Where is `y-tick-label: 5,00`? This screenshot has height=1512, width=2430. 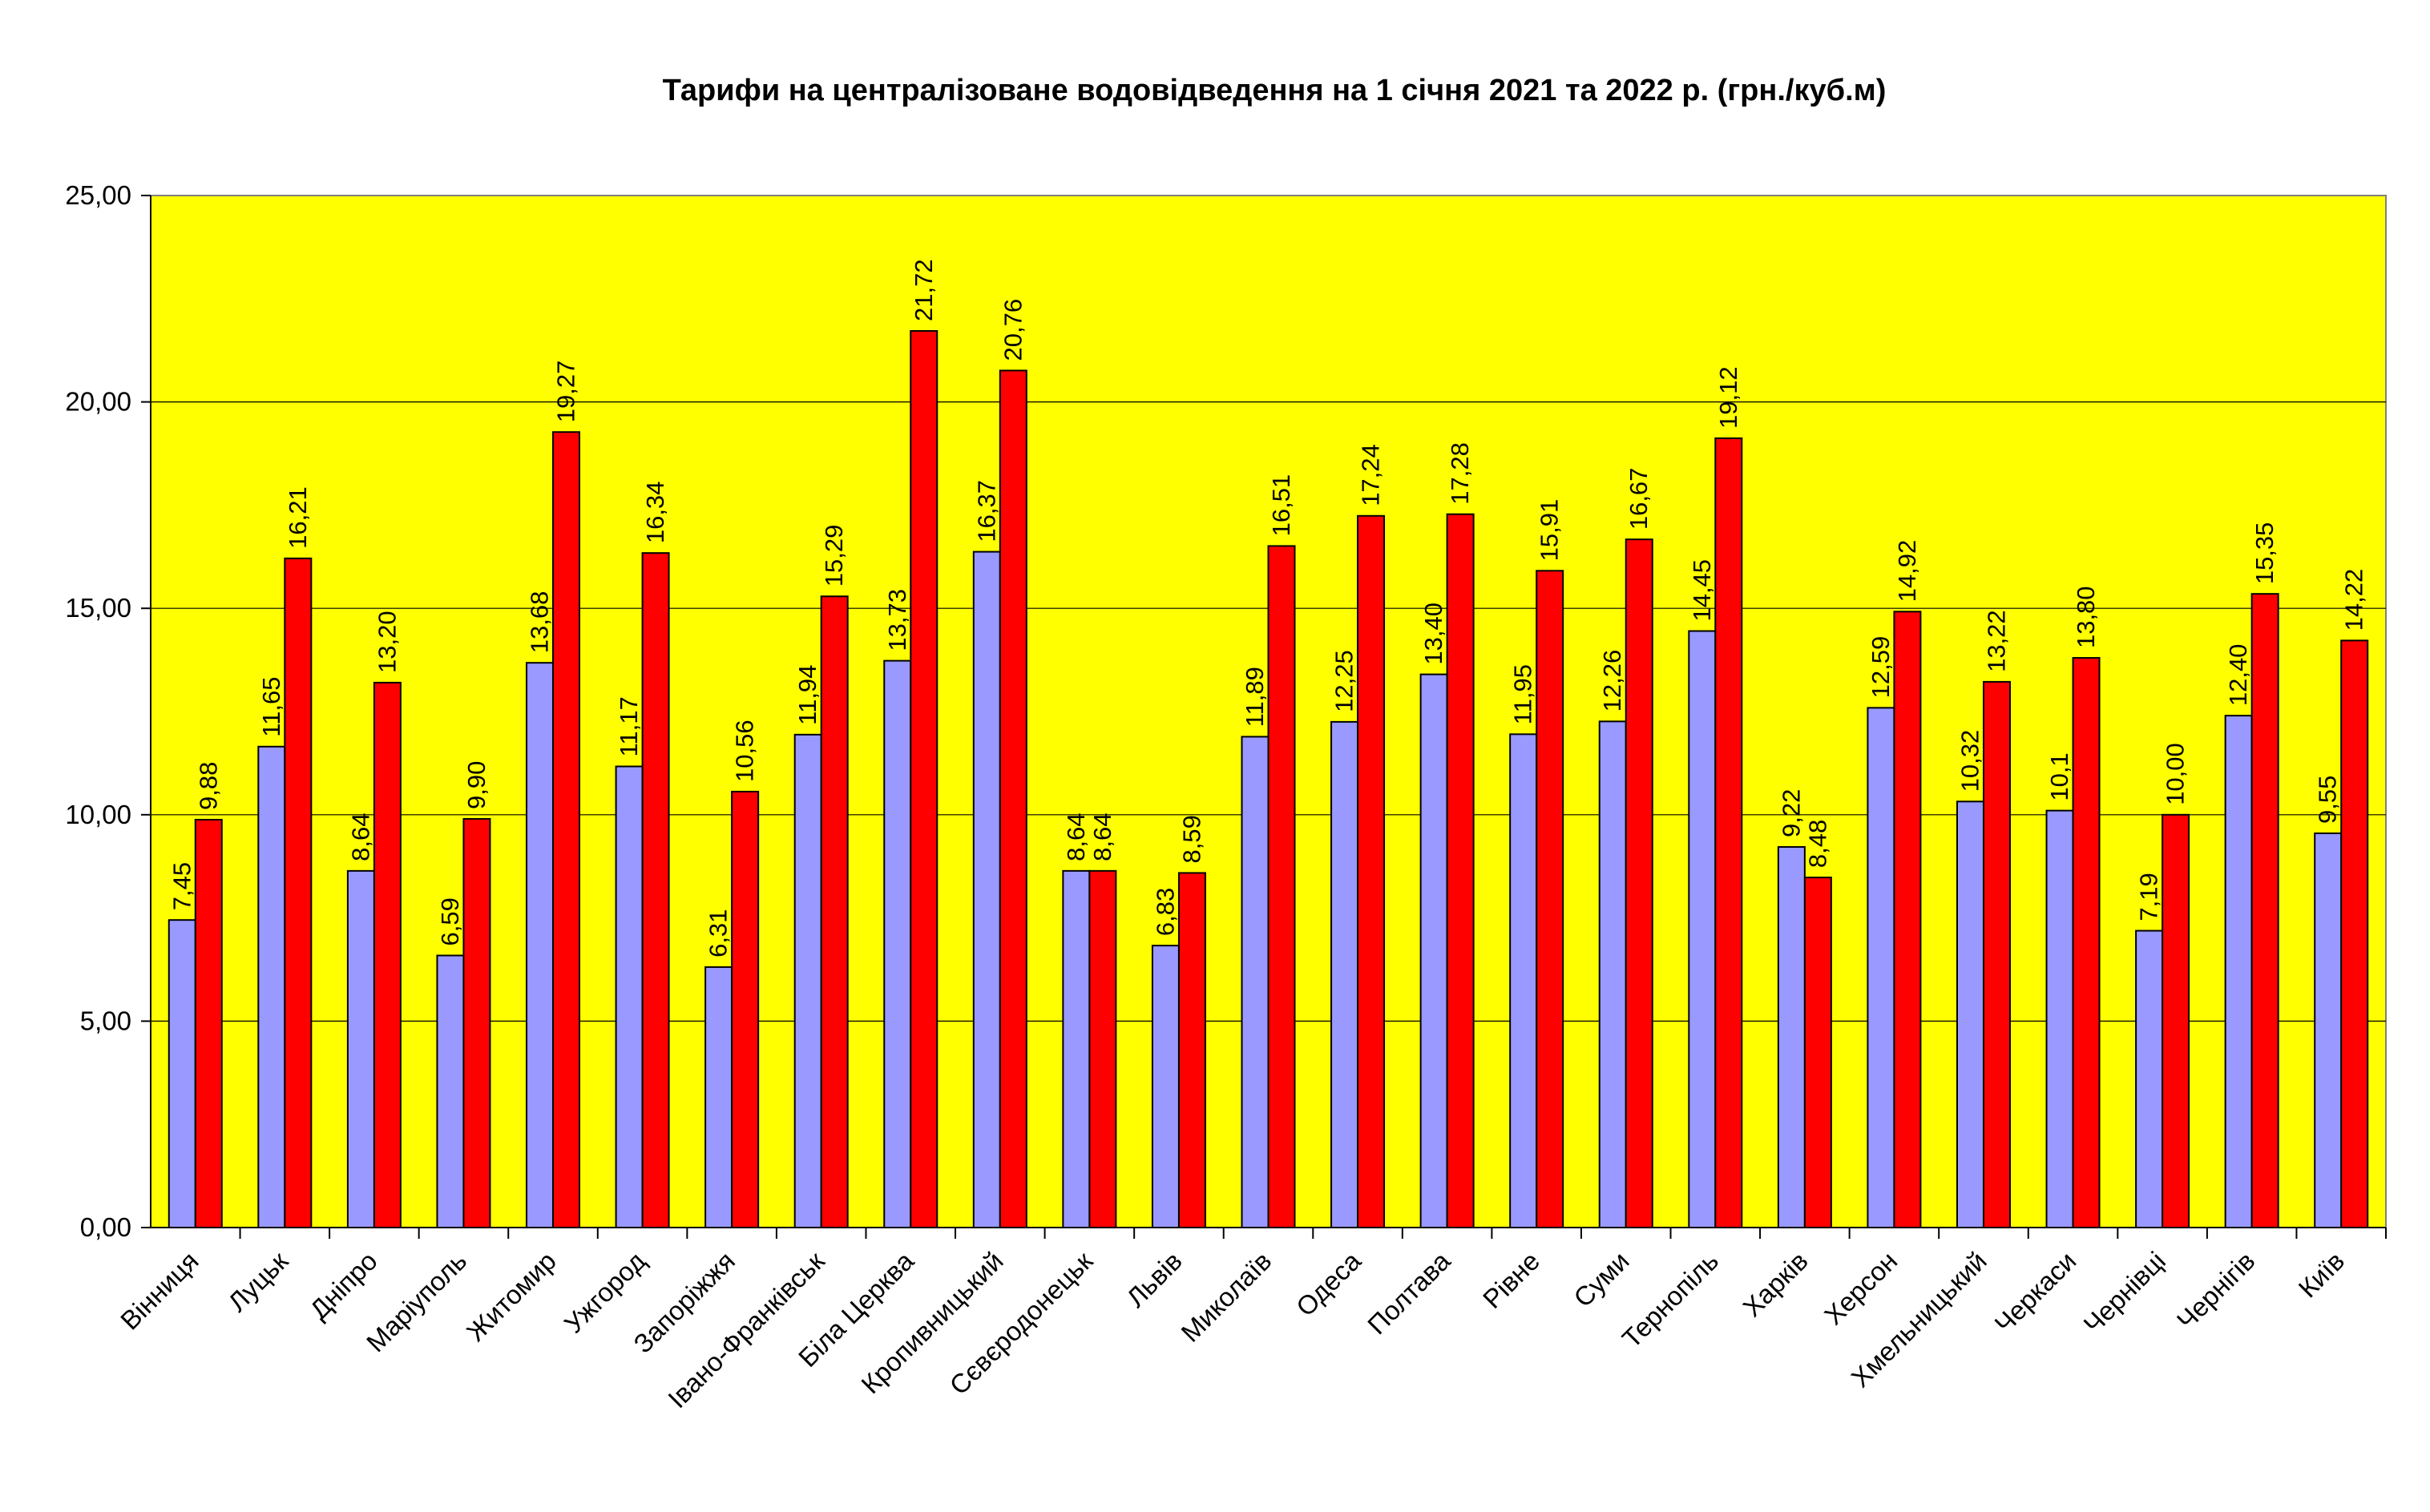
y-tick-label: 5,00 is located at coordinates (105, 1020).